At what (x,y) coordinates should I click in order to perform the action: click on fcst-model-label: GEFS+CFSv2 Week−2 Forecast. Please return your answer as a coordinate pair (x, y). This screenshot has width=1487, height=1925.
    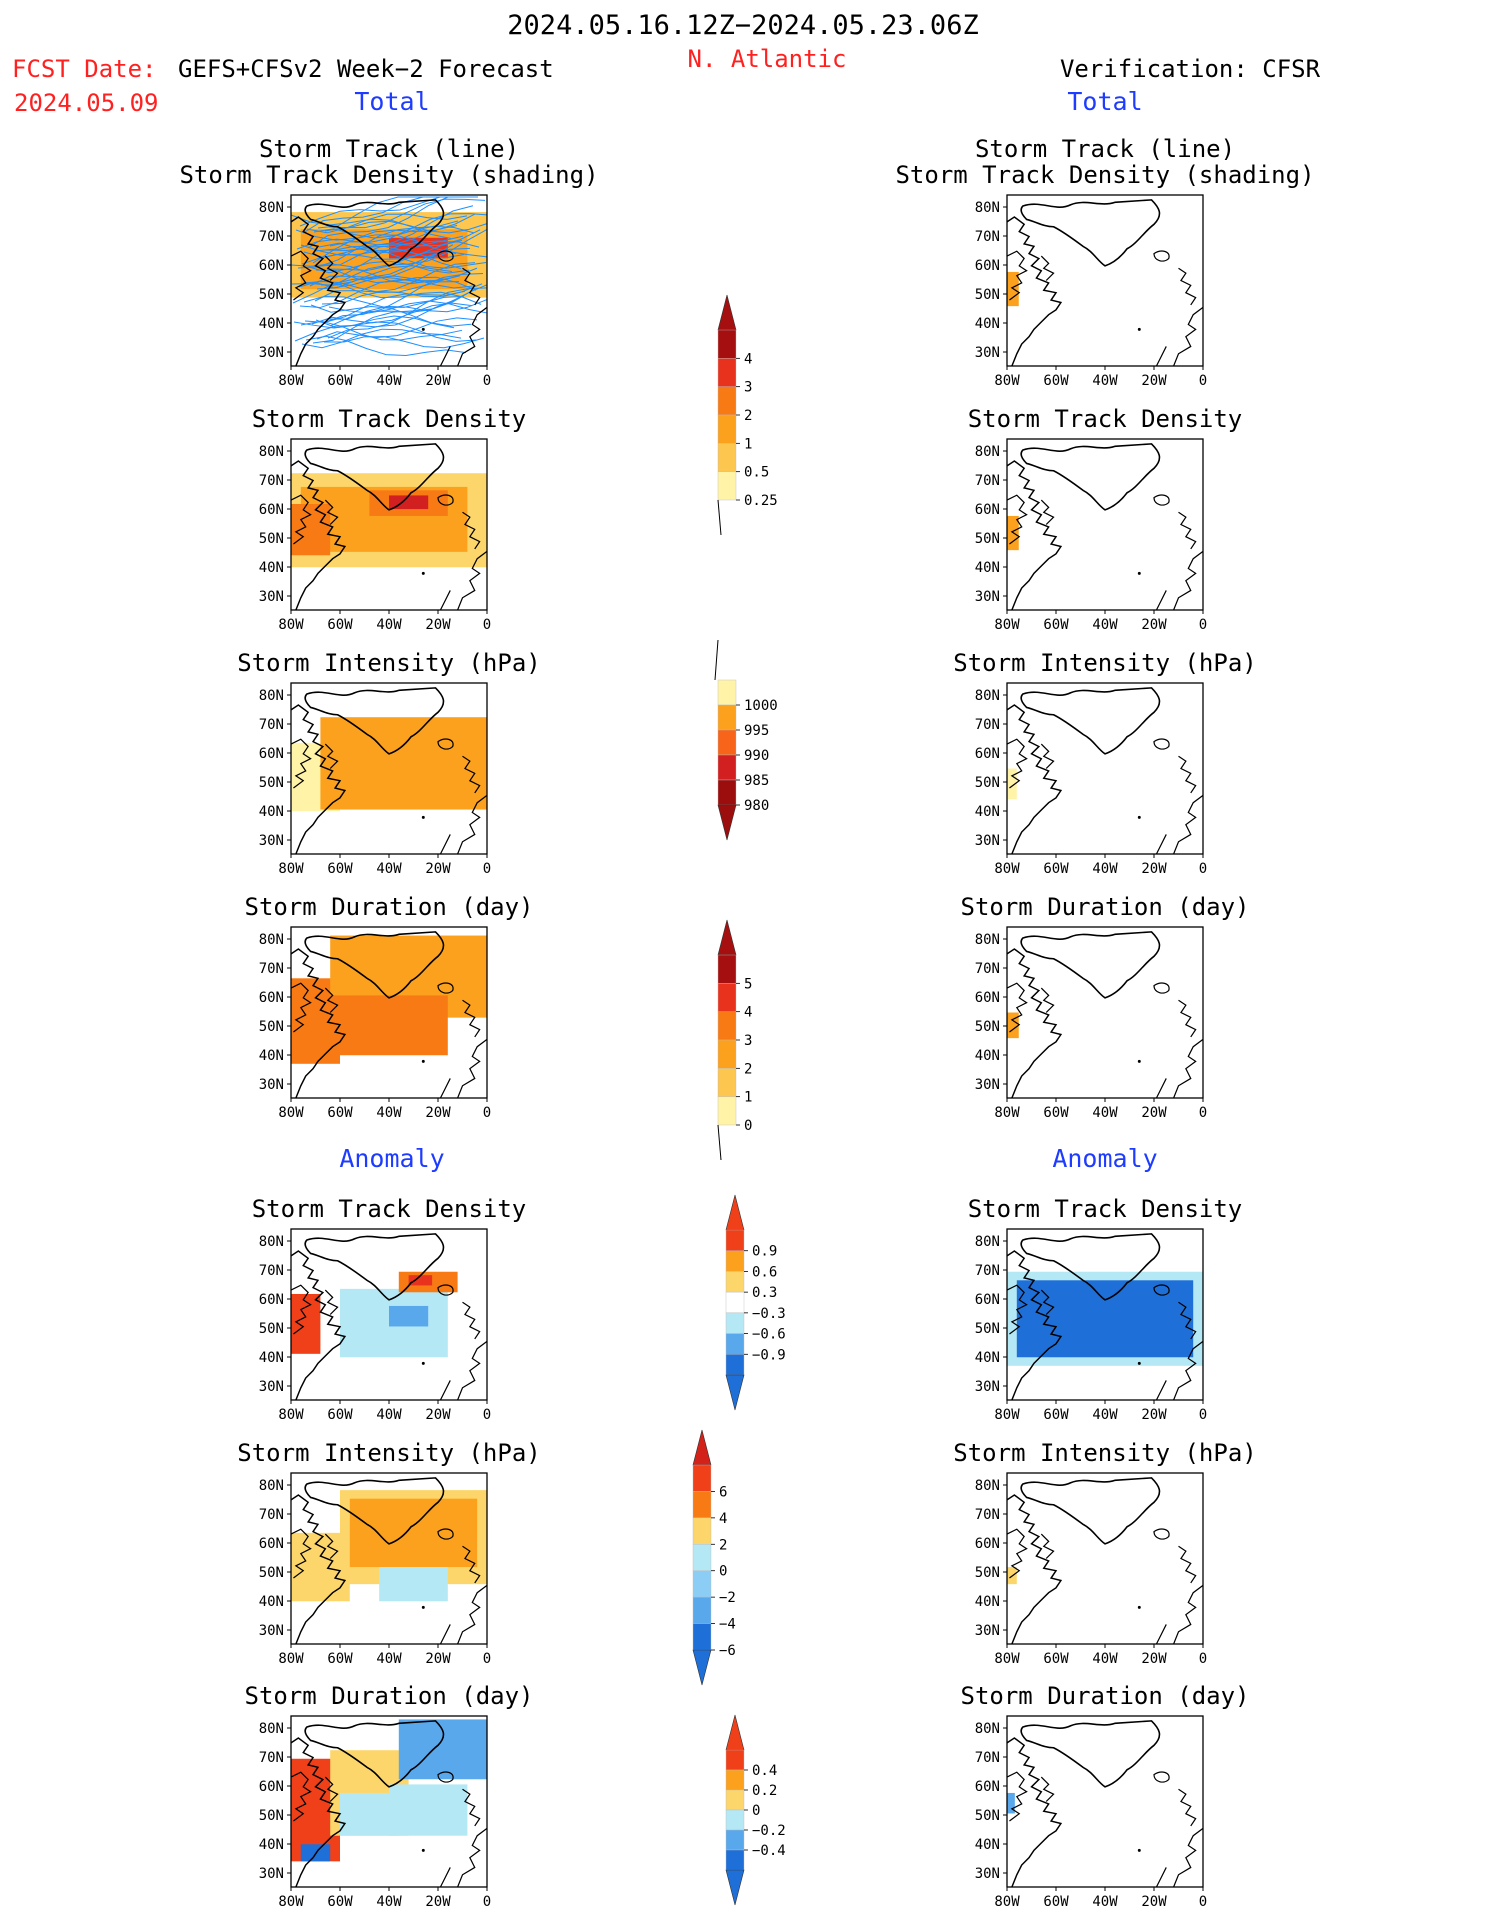
    Looking at the image, I should click on (366, 69).